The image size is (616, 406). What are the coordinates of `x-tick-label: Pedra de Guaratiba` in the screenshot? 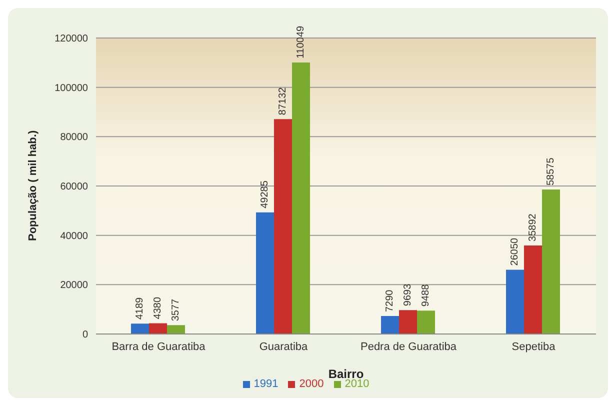 It's located at (409, 346).